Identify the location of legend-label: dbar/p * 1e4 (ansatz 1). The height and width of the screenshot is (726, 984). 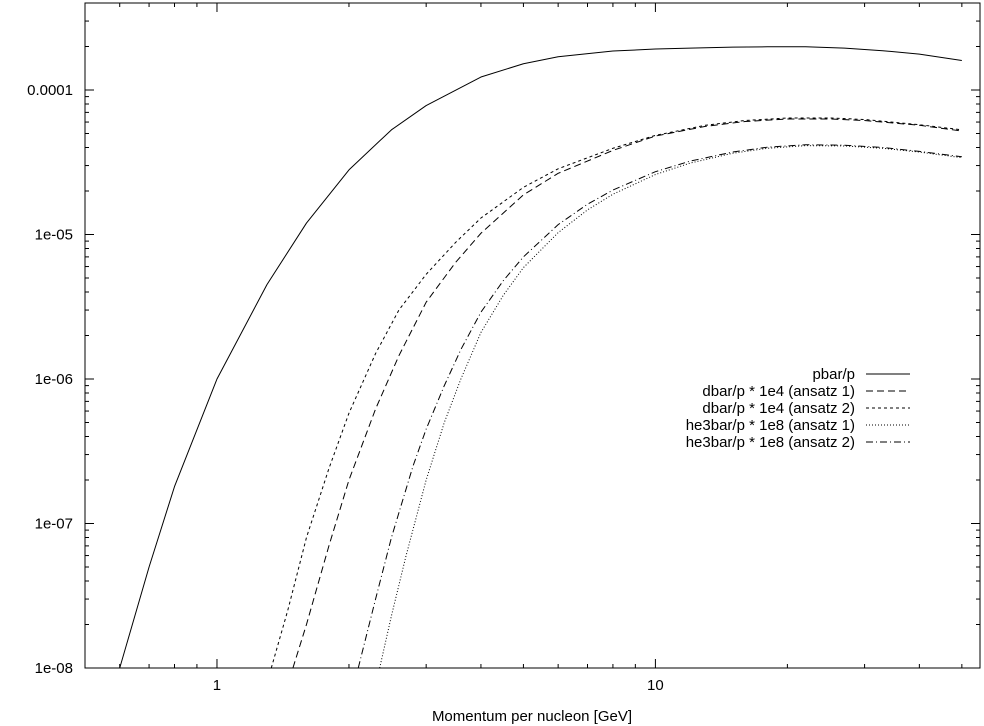
(778, 391).